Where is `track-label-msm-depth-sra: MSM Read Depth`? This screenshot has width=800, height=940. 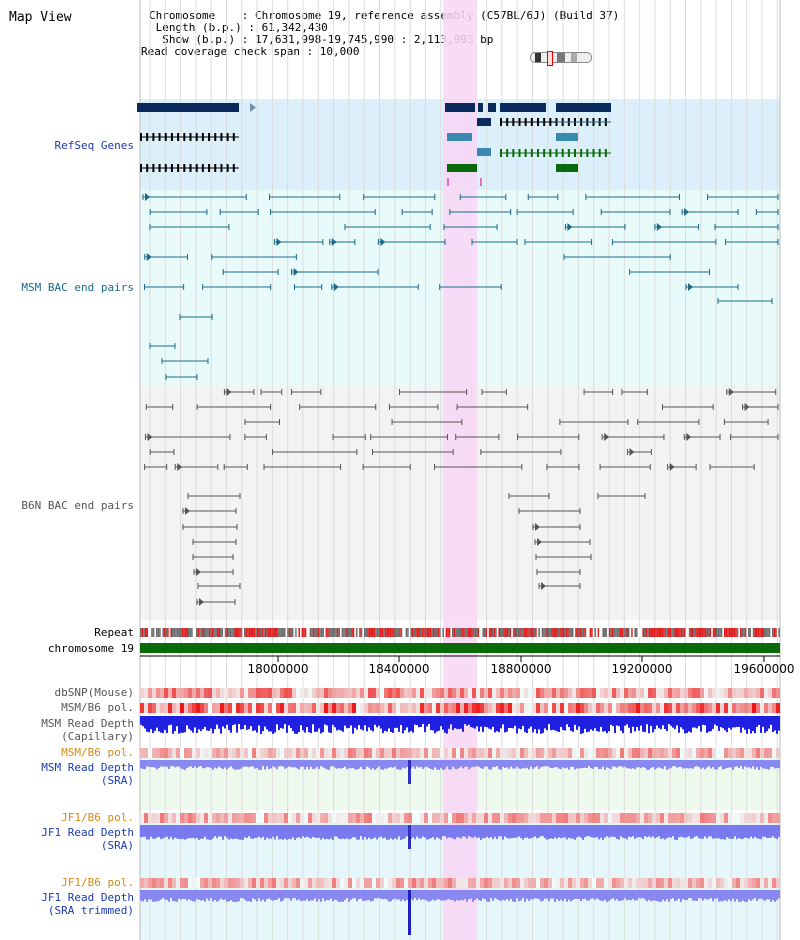 track-label-msm-depth-sra: MSM Read Depth is located at coordinates (87, 767).